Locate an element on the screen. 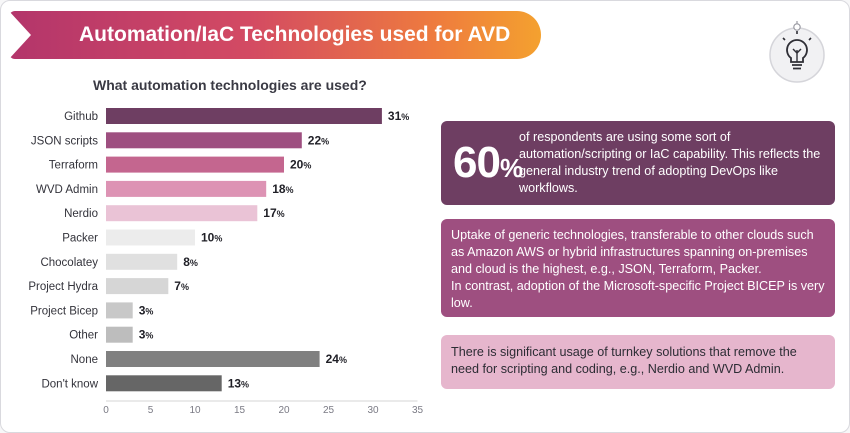 This screenshot has height=433, width=850. stat-value: 60% is located at coordinates (488, 165).